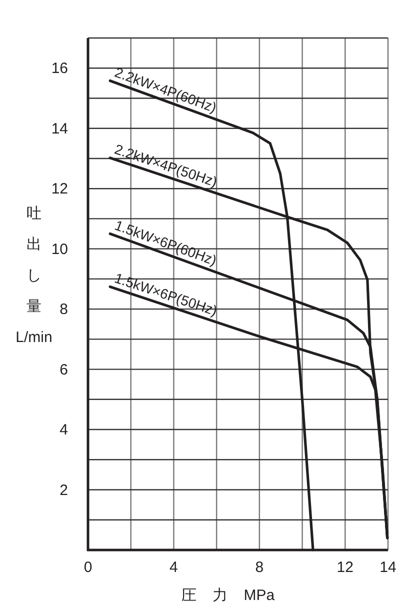 The width and height of the screenshot is (411, 610). What do you see at coordinates (64, 369) in the screenshot?
I see `y-tick-label: 6` at bounding box center [64, 369].